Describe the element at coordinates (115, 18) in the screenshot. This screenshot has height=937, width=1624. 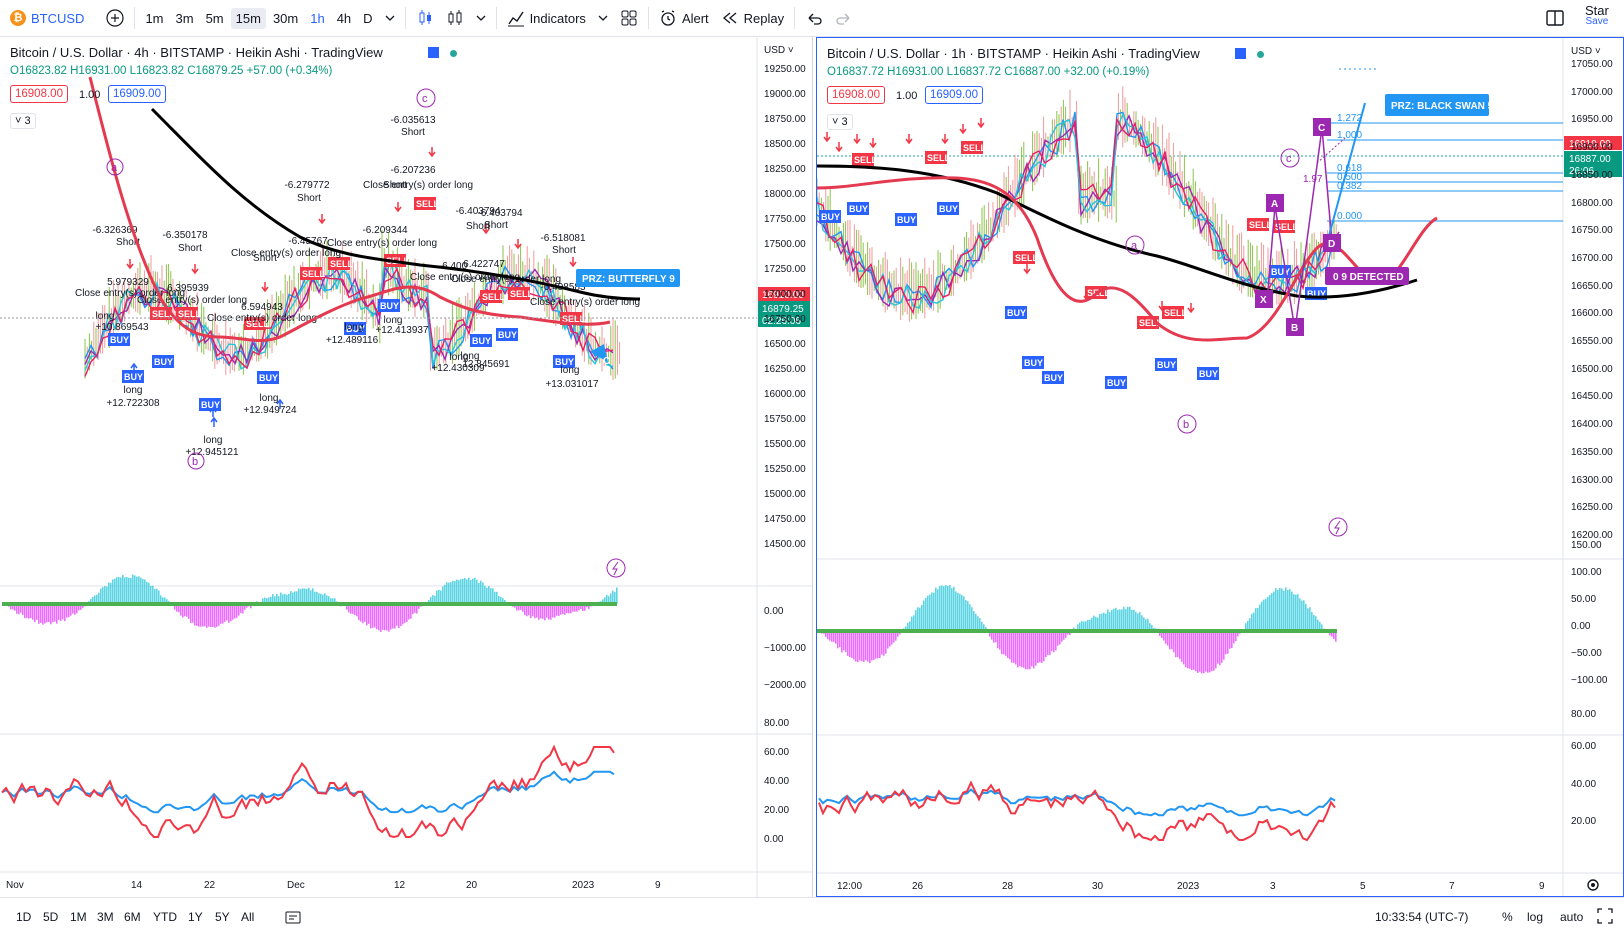
I see `compare-add-button` at that location.